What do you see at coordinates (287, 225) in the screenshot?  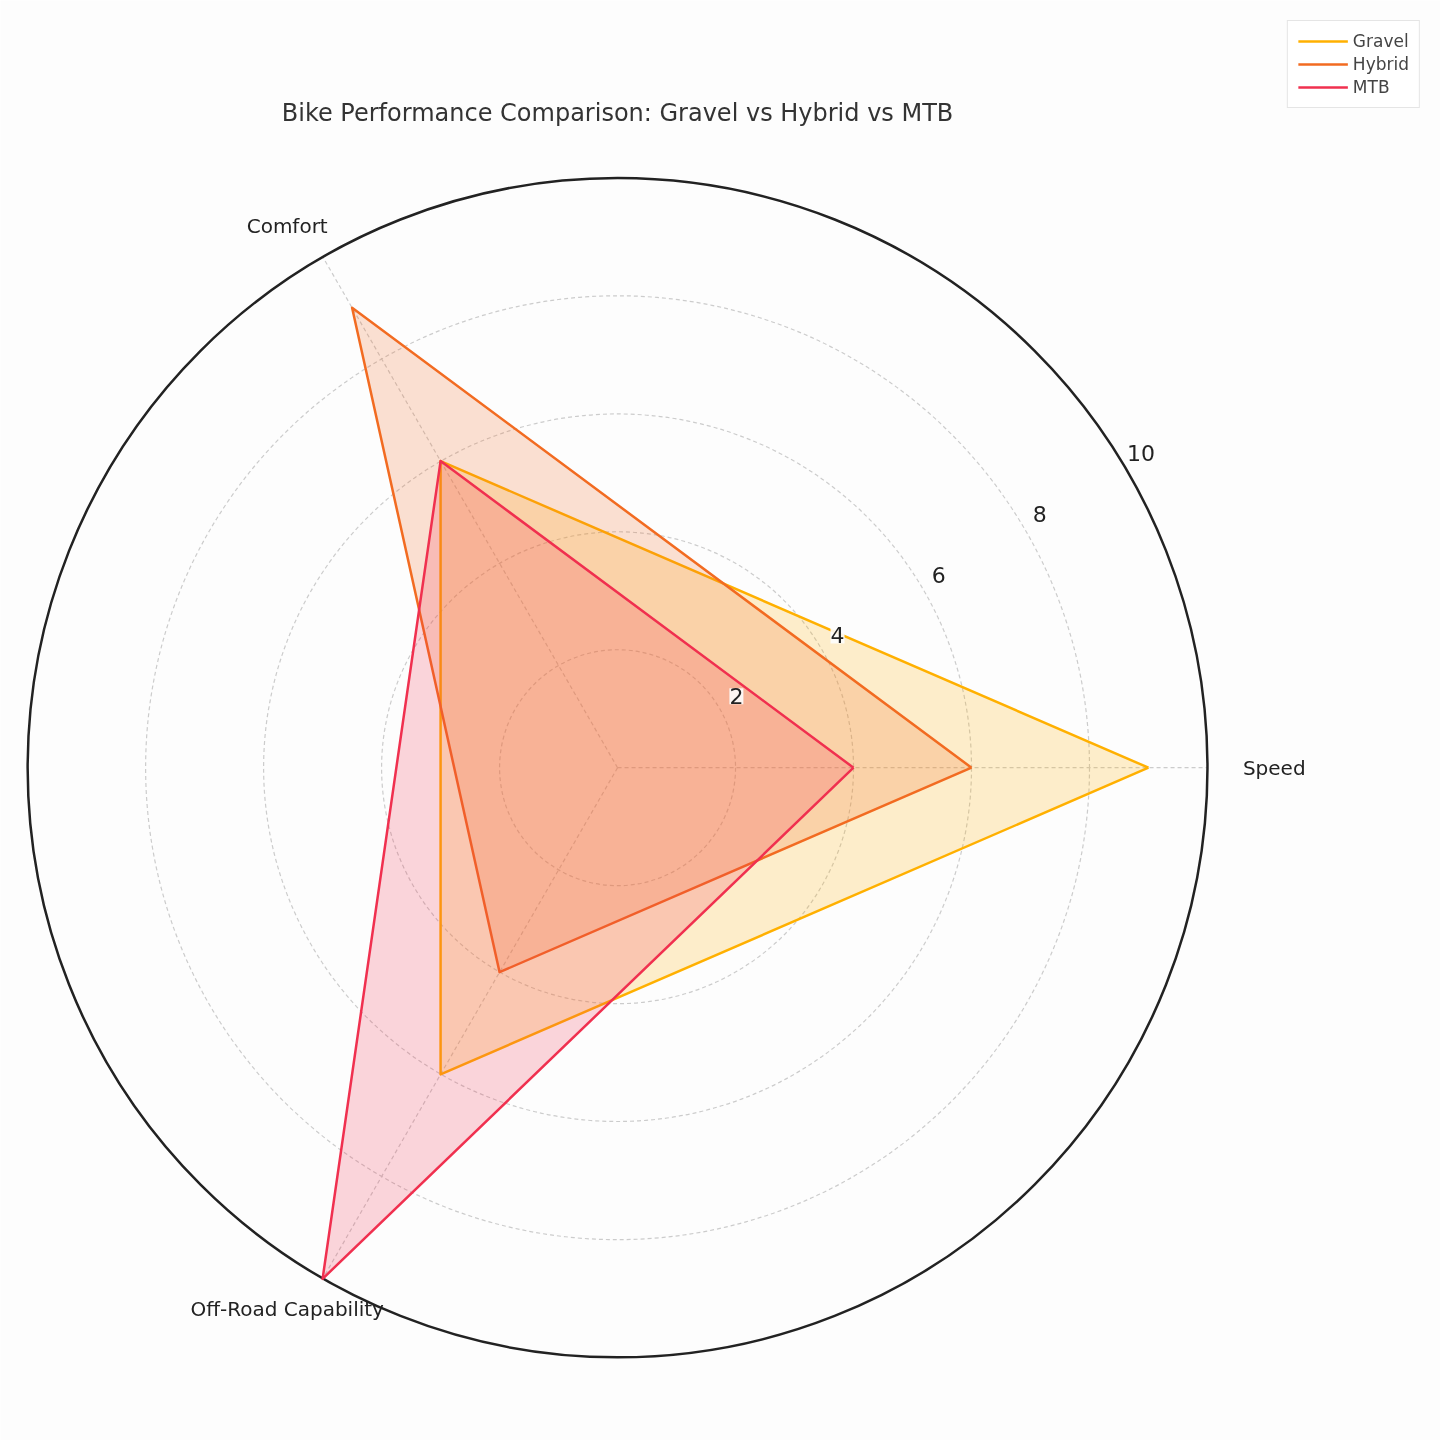 I see `spoke-label: Comfort` at bounding box center [287, 225].